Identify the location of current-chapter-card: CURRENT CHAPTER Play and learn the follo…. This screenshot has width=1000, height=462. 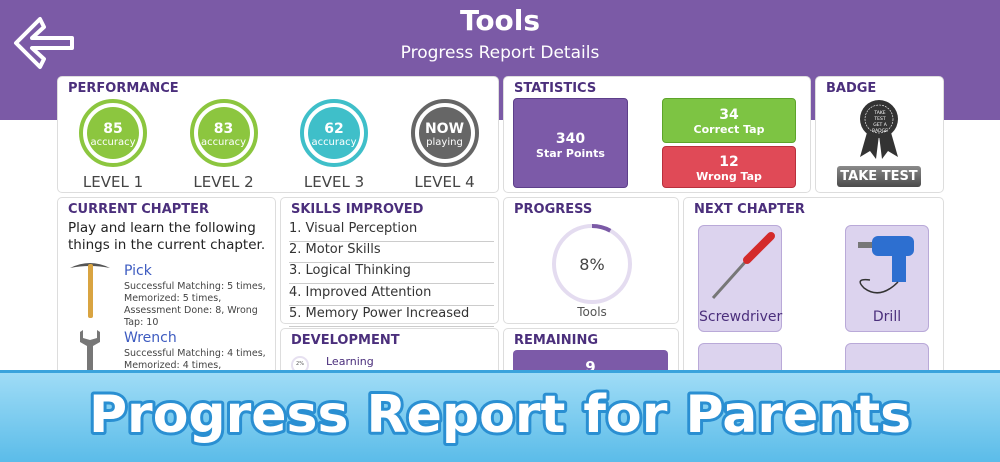
(166, 297).